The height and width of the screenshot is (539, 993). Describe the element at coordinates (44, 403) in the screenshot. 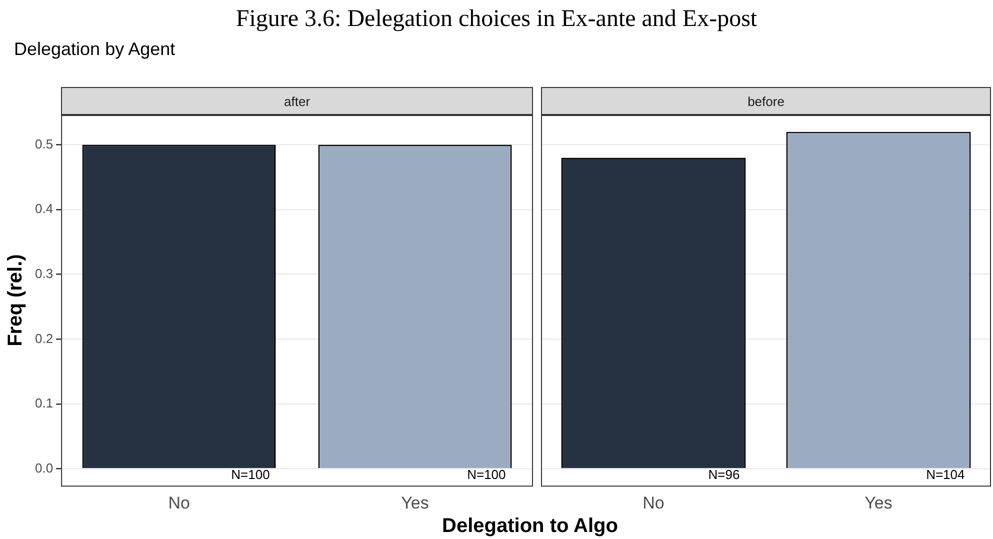

I see `y-tick-label: 0.1` at that location.